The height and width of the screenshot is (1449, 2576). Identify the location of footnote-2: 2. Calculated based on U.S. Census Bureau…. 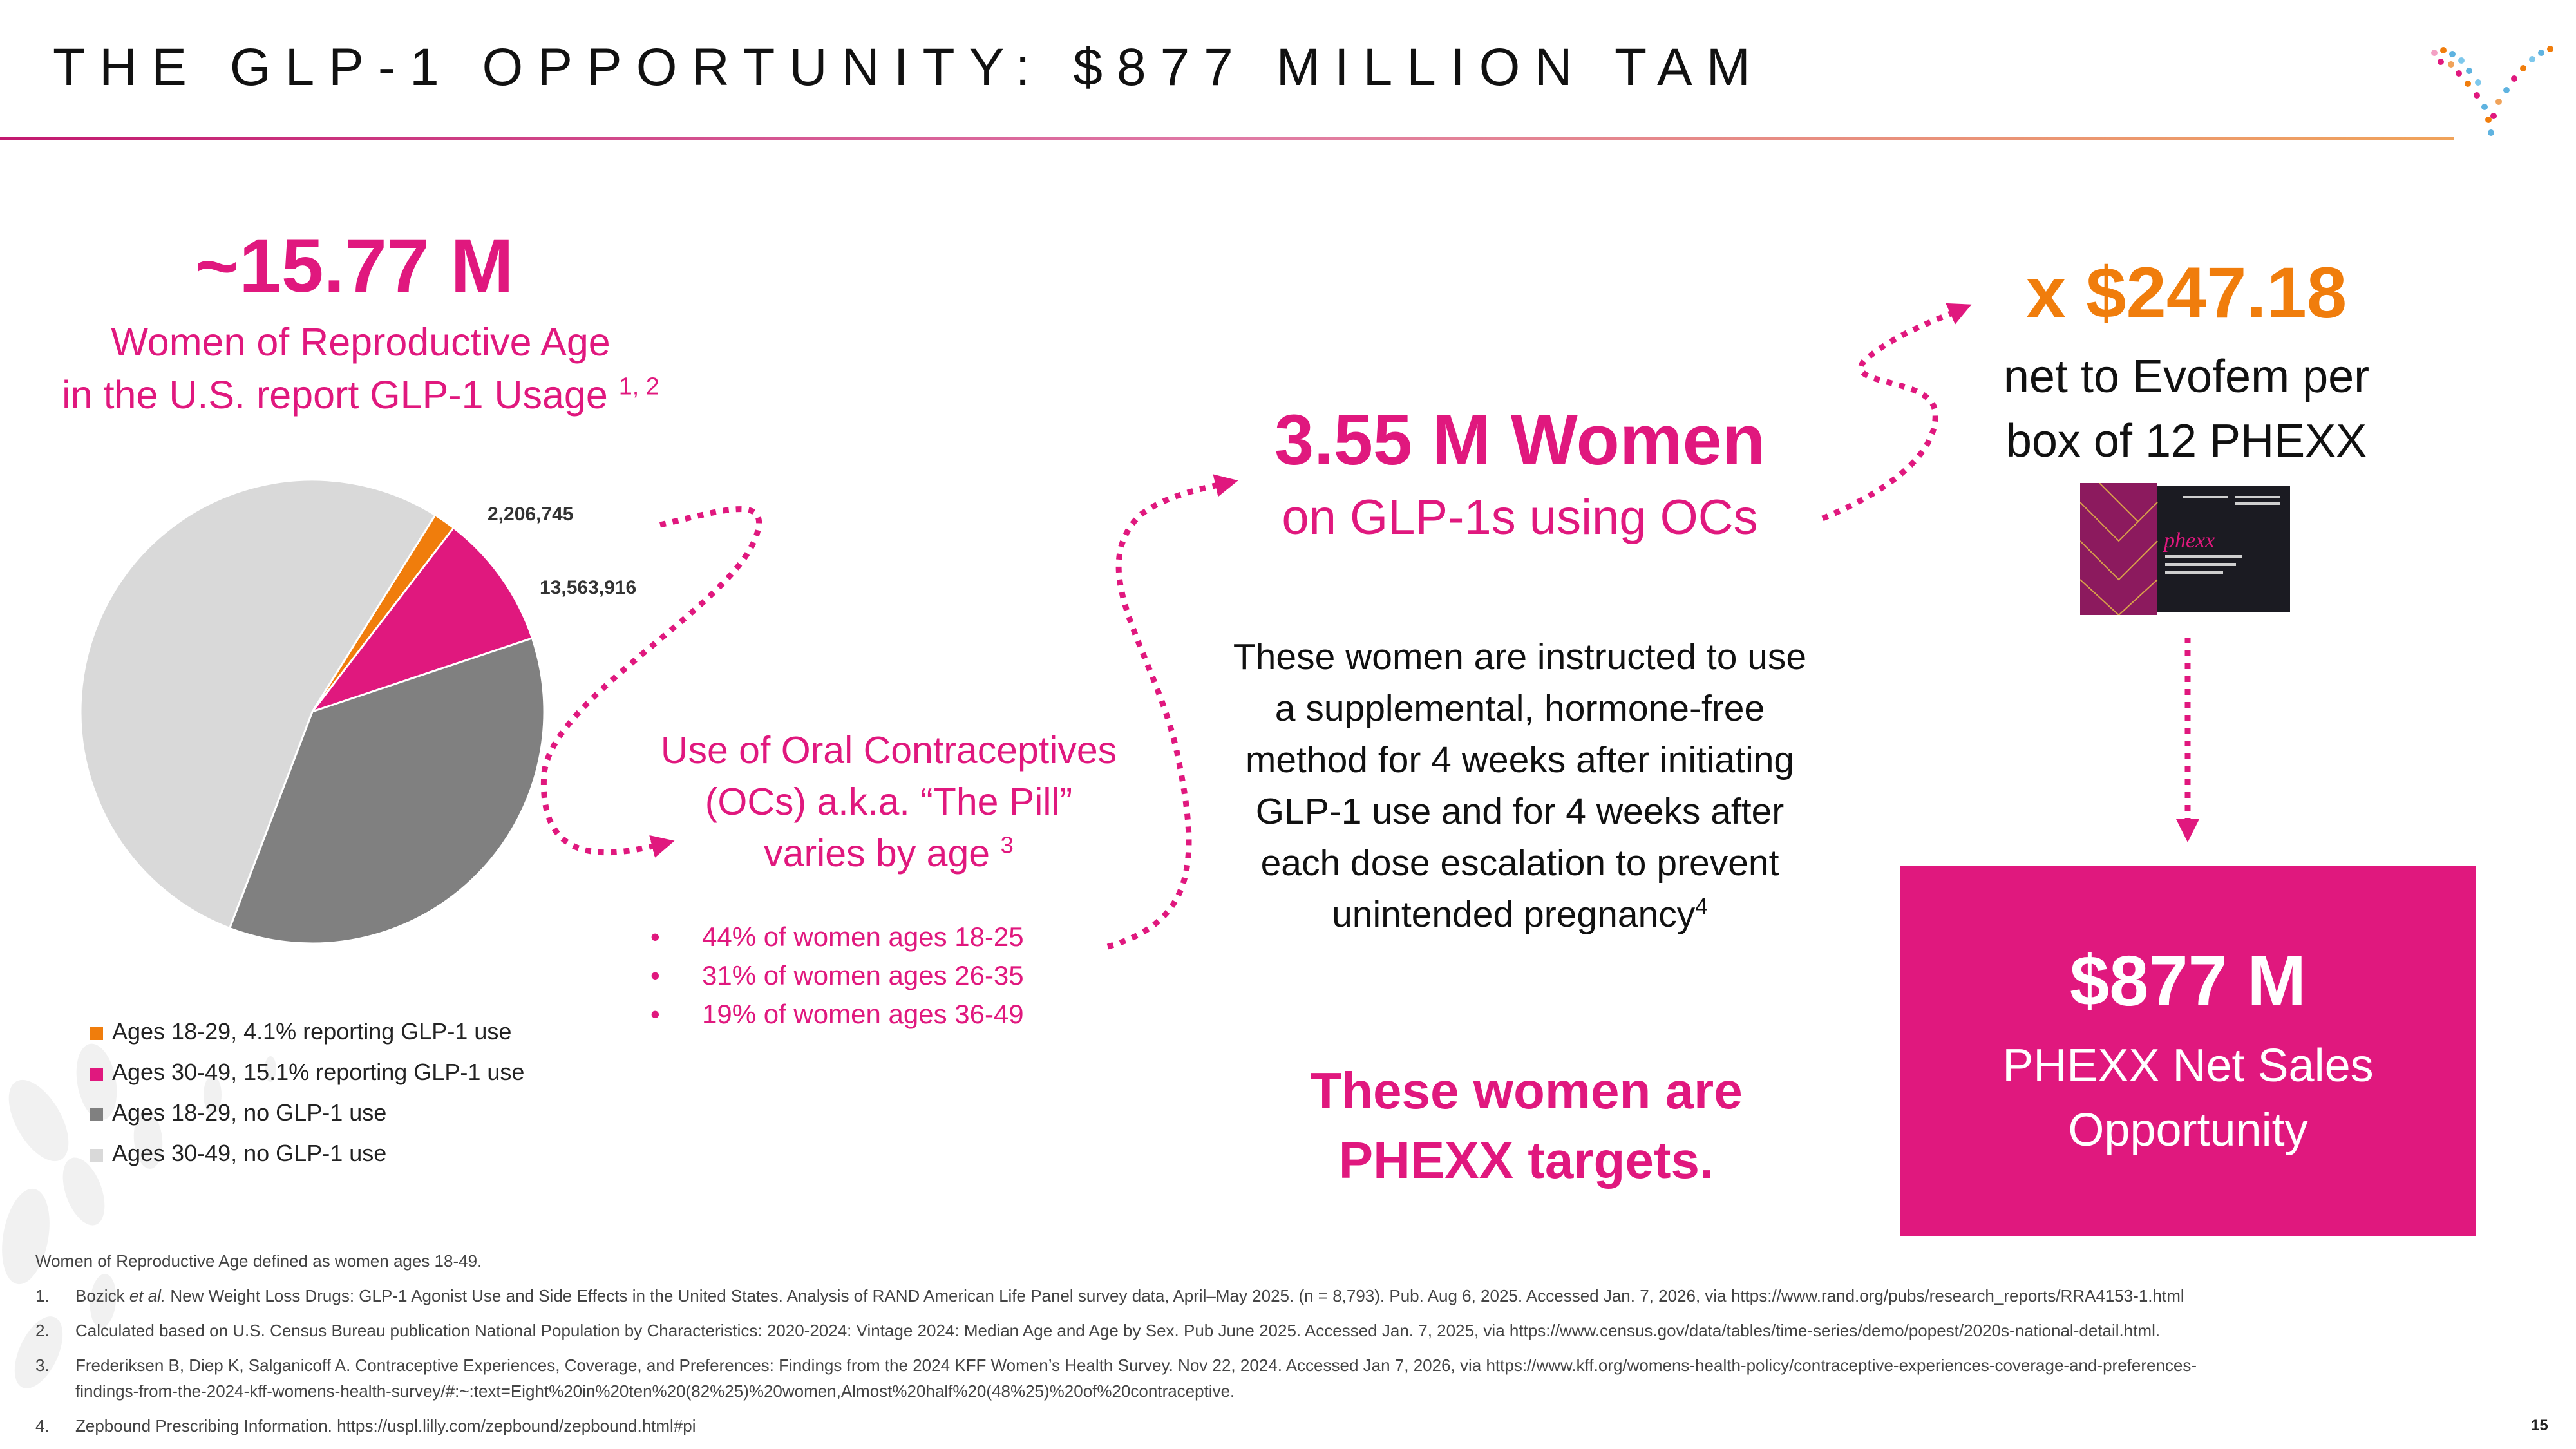
(1291, 1331).